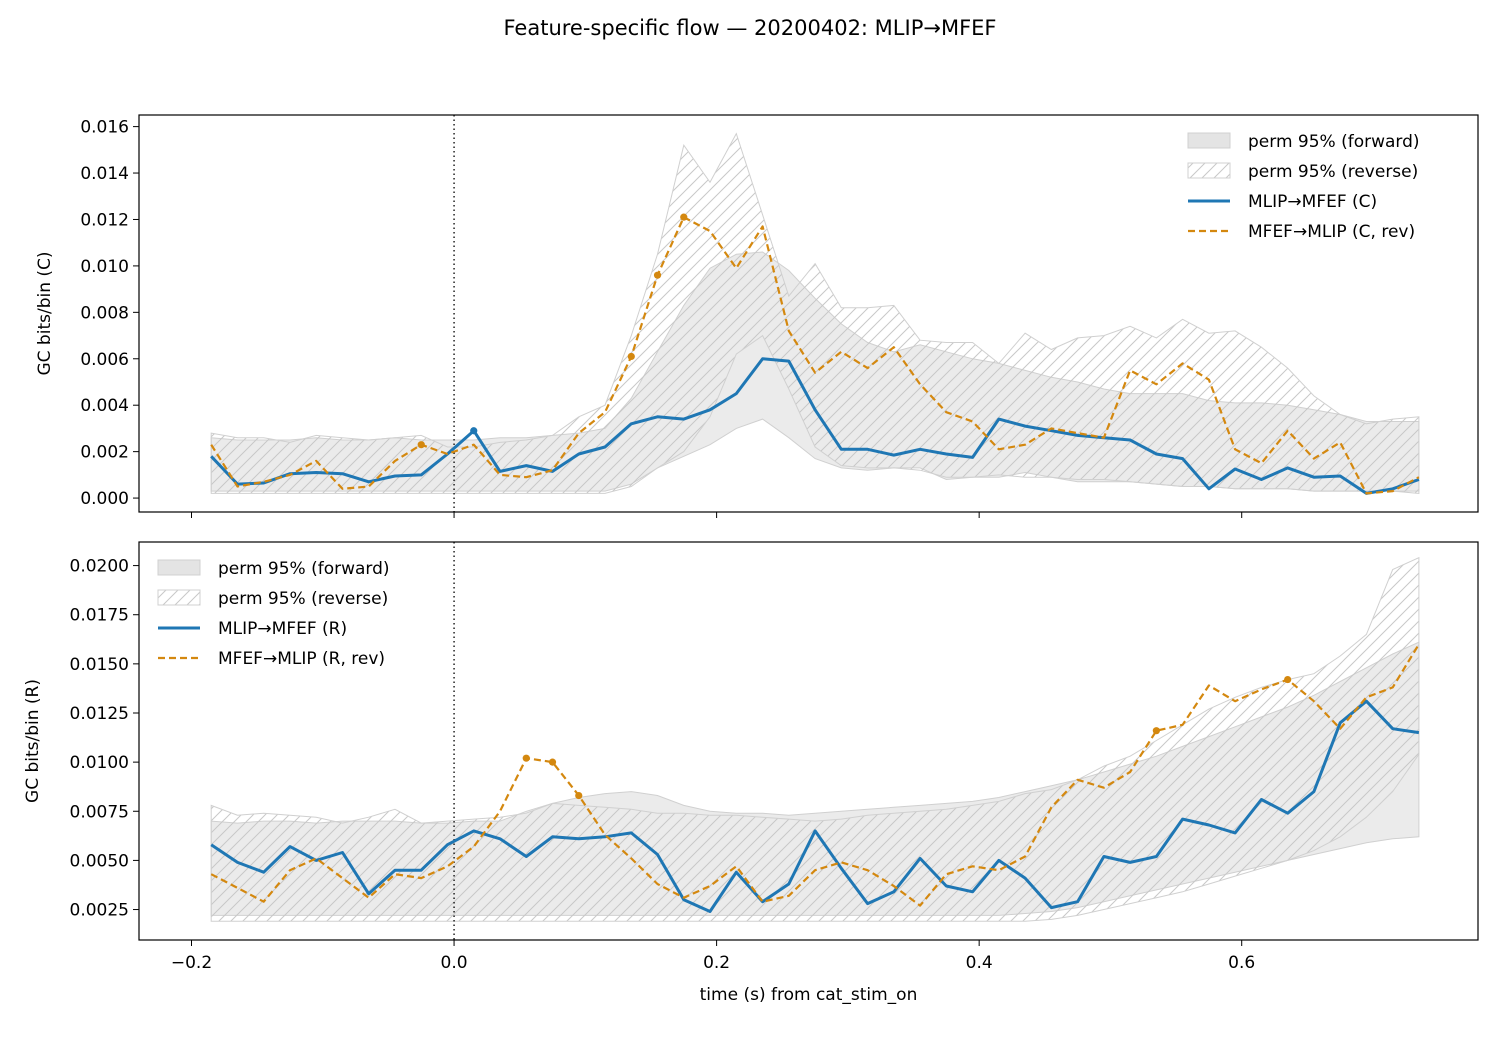 The height and width of the screenshot is (1050, 1500). What do you see at coordinates (104, 499) in the screenshot?
I see `y-tick-label: 0.000` at bounding box center [104, 499].